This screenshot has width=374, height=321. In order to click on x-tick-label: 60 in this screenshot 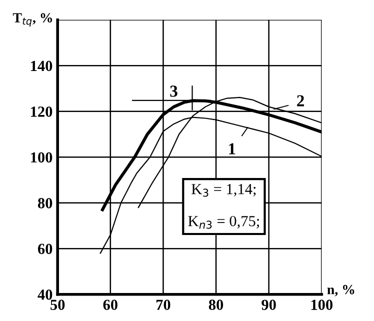, I will do `click(110, 305)`.